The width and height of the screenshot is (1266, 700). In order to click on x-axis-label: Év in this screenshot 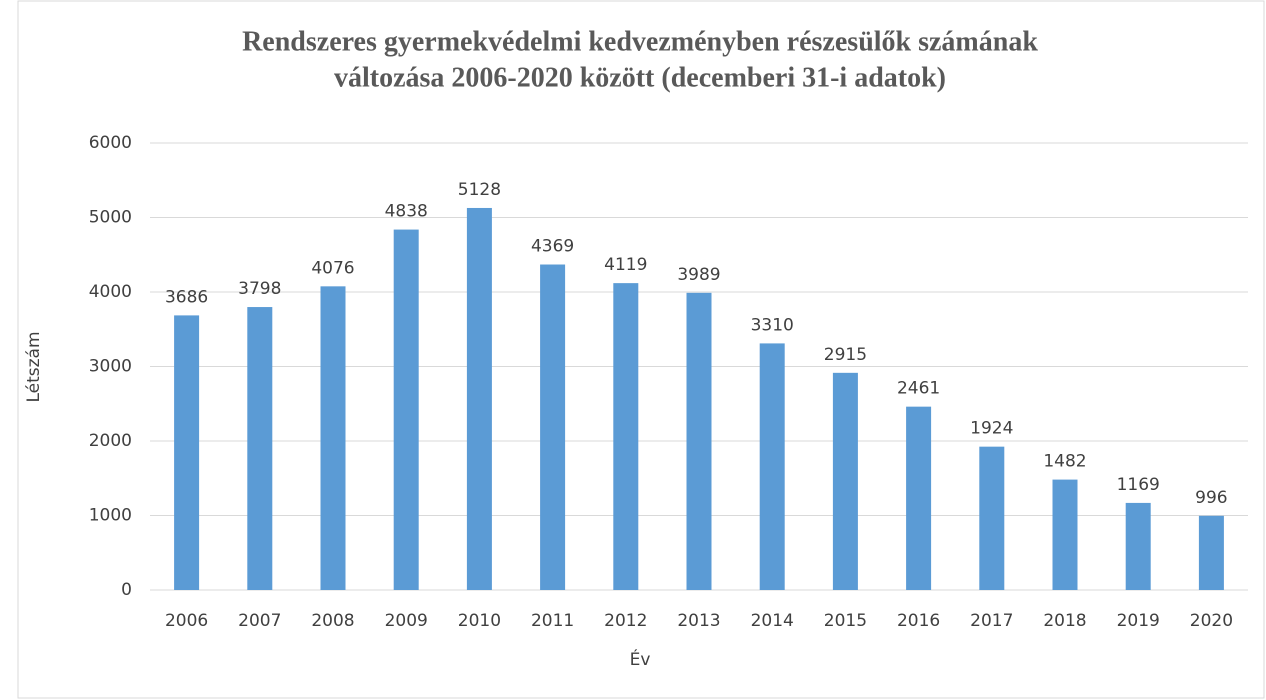, I will do `click(640, 659)`.